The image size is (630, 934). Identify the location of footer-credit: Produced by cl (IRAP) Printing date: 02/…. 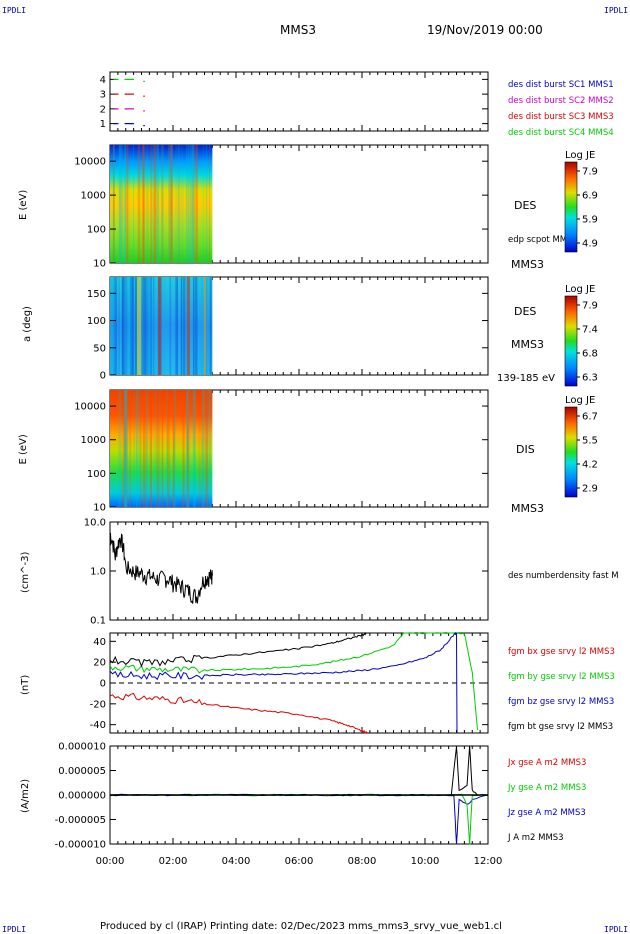
(301, 926).